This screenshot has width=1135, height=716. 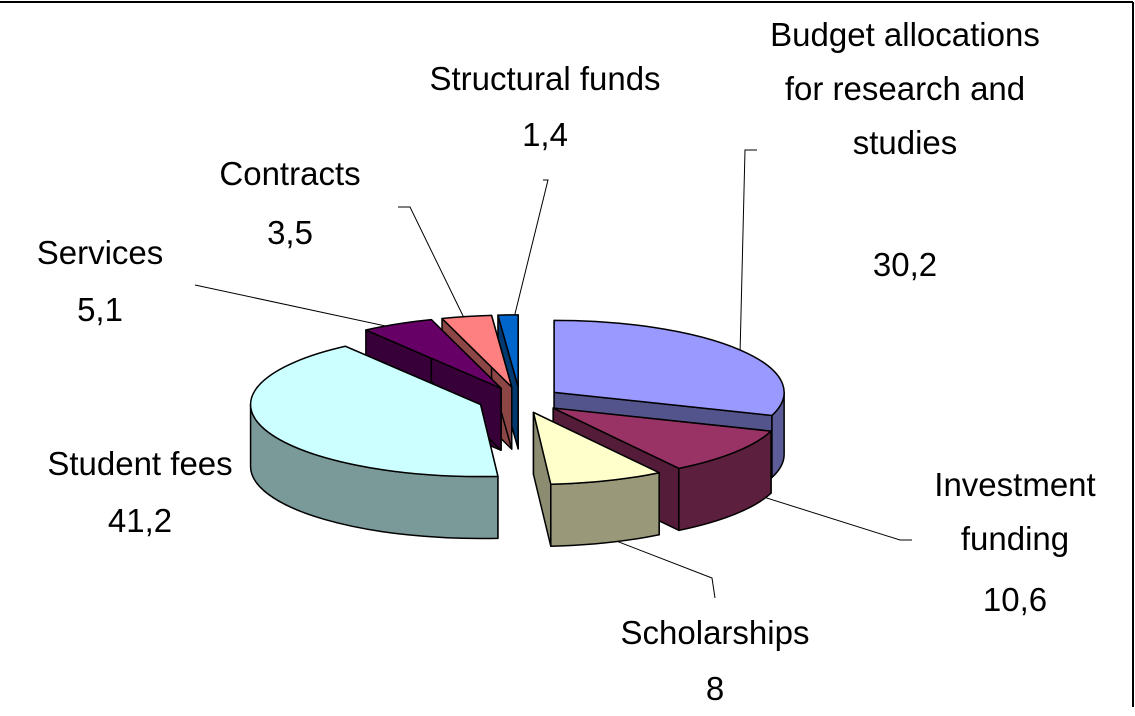 I want to click on slice-label: Services, so click(x=100, y=252).